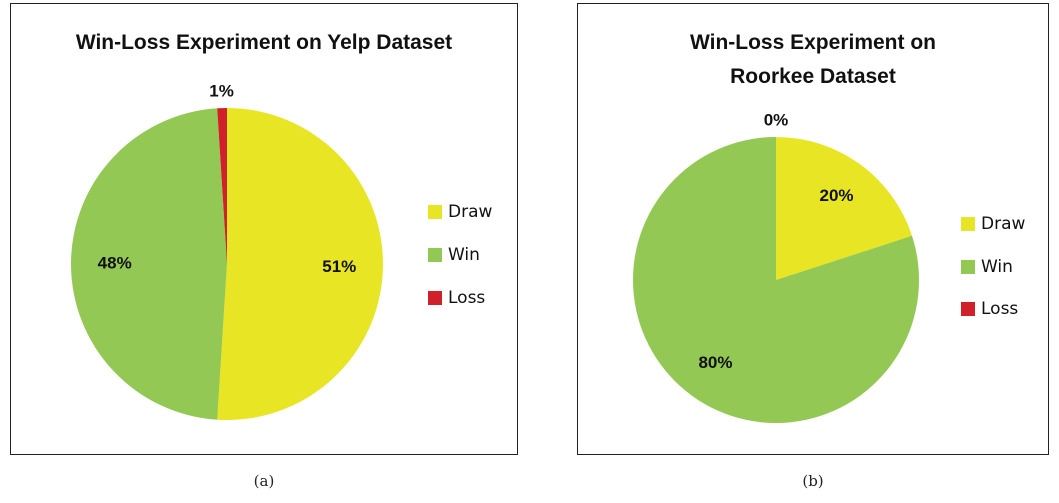 The height and width of the screenshot is (503, 1059). I want to click on value-label: 20%, so click(837, 195).